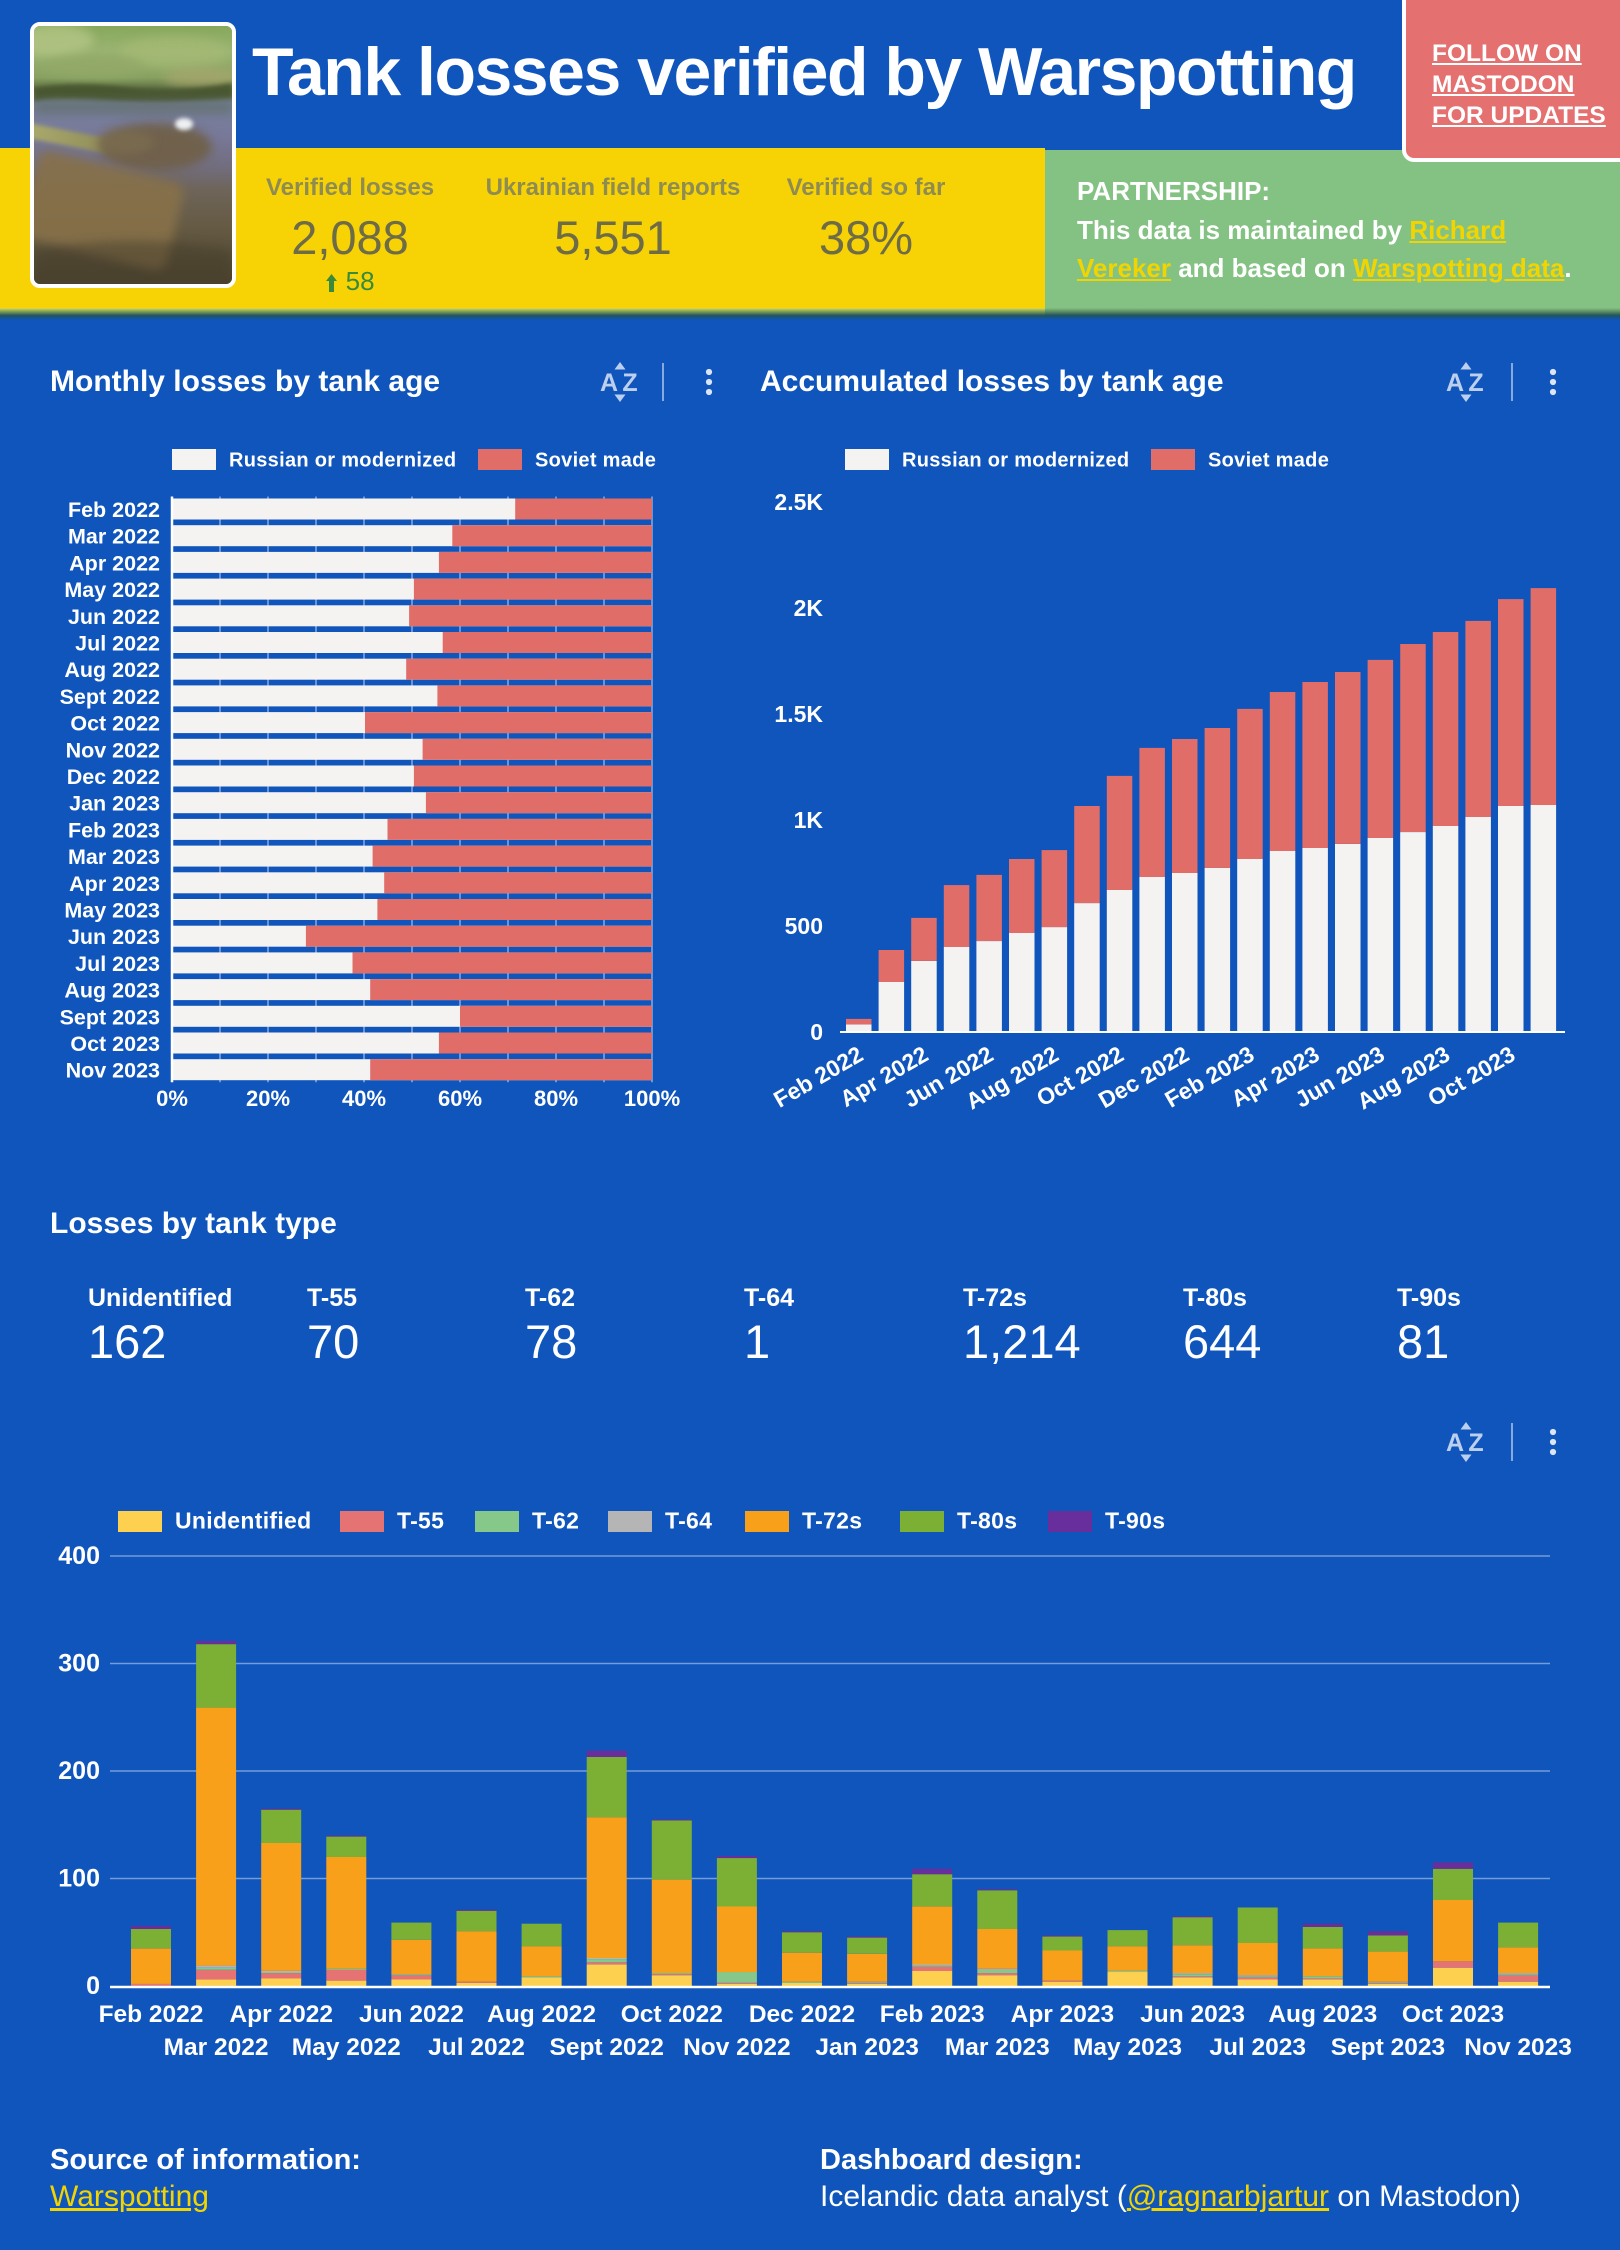 This screenshot has height=2250, width=1620. What do you see at coordinates (804, 926) in the screenshot?
I see `svg-text: 500` at bounding box center [804, 926].